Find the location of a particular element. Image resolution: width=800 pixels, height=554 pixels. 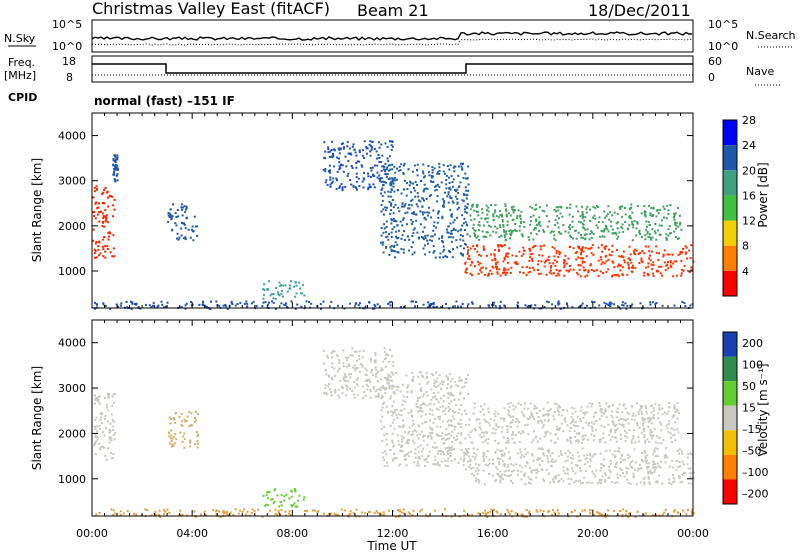

power-band is located at coordinates (104, 222).